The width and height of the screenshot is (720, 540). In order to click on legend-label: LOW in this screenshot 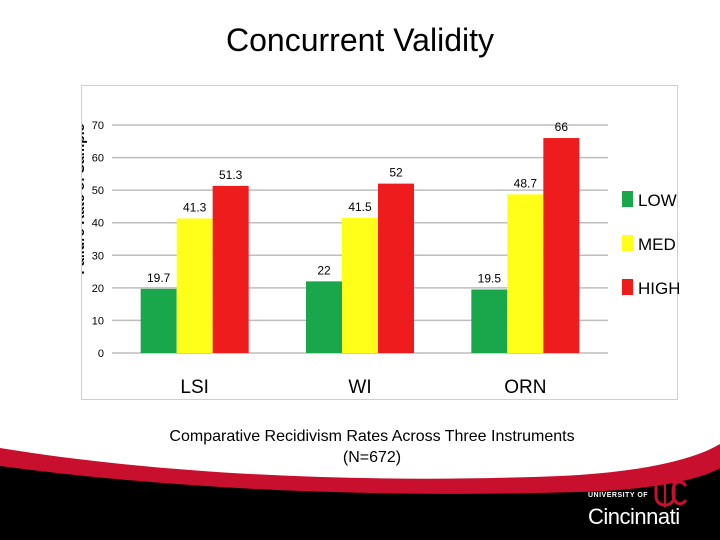, I will do `click(657, 200)`.